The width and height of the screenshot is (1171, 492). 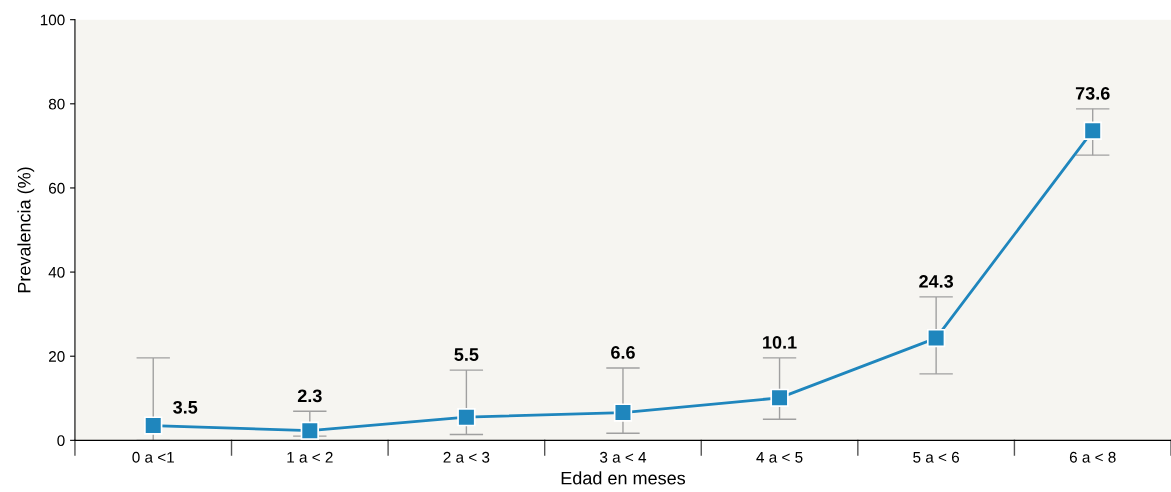 What do you see at coordinates (623, 478) in the screenshot?
I see `x-axis-title: Edad en meses` at bounding box center [623, 478].